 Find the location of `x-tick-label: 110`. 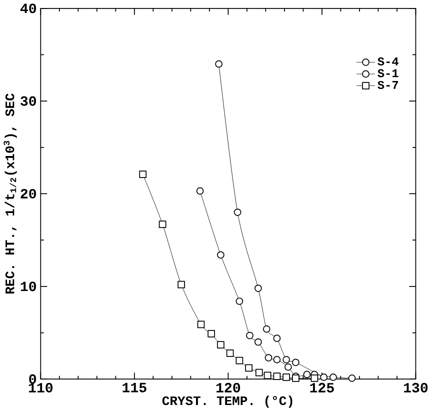

x-tick-label: 110 is located at coordinates (40, 387).